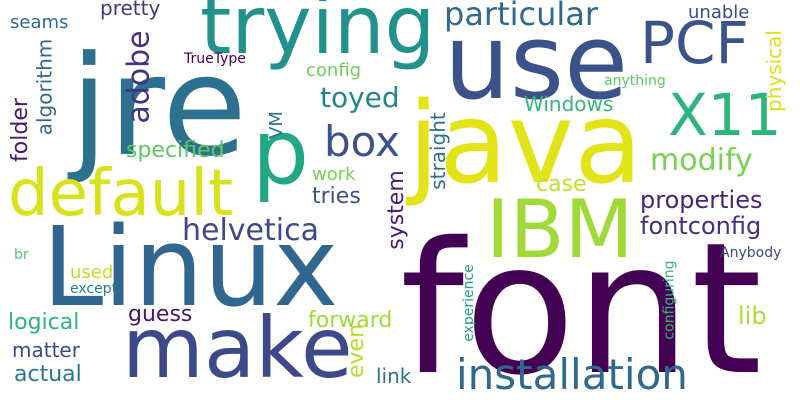 The width and height of the screenshot is (800, 400). I want to click on cloud-word-used: used, so click(92, 272).